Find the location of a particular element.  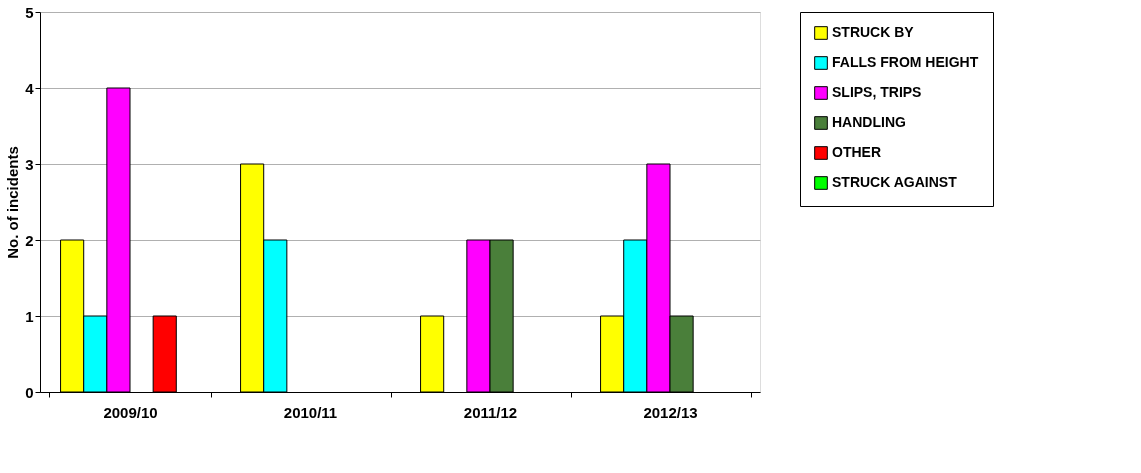

y-axis-title: No. of incidents is located at coordinates (13, 202).